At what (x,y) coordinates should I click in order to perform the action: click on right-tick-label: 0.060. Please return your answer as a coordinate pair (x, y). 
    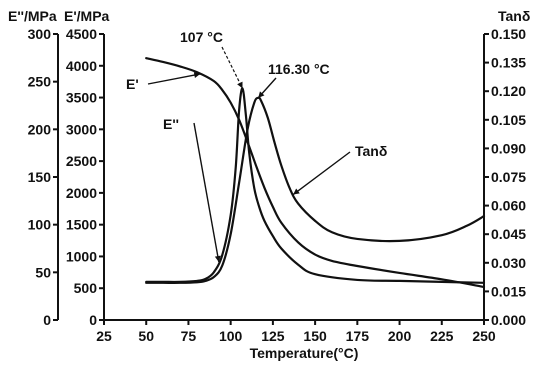
    Looking at the image, I should click on (508, 206).